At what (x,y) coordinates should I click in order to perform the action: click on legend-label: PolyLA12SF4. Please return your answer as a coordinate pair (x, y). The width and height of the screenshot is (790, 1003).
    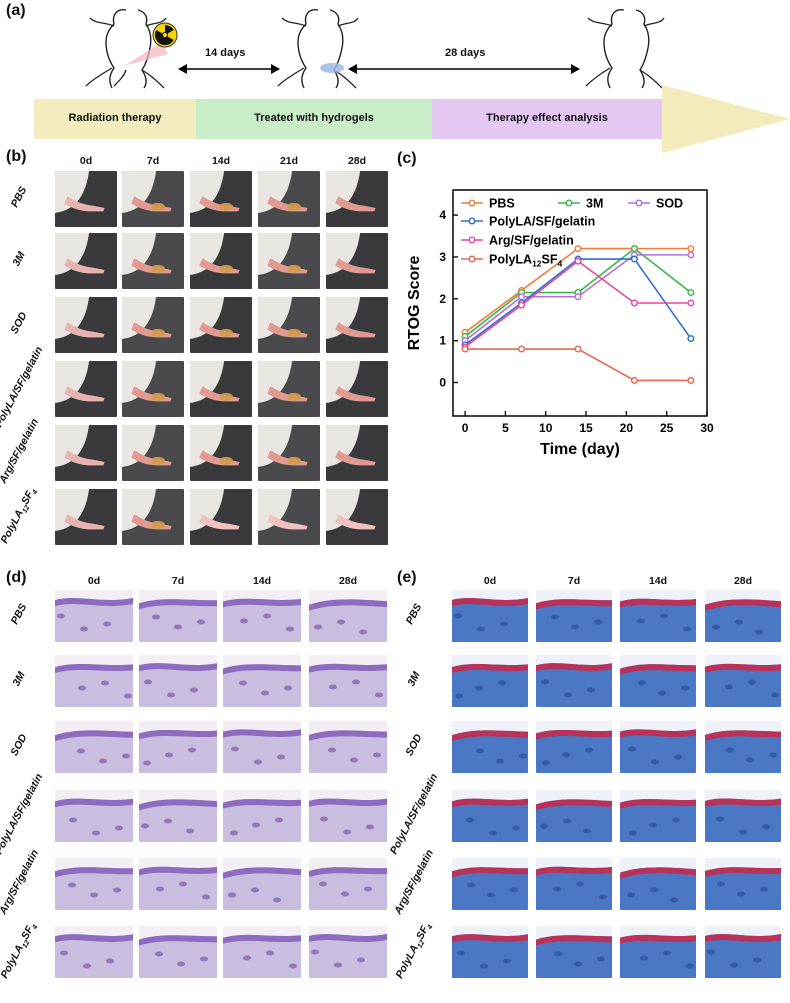
    Looking at the image, I should click on (526, 261).